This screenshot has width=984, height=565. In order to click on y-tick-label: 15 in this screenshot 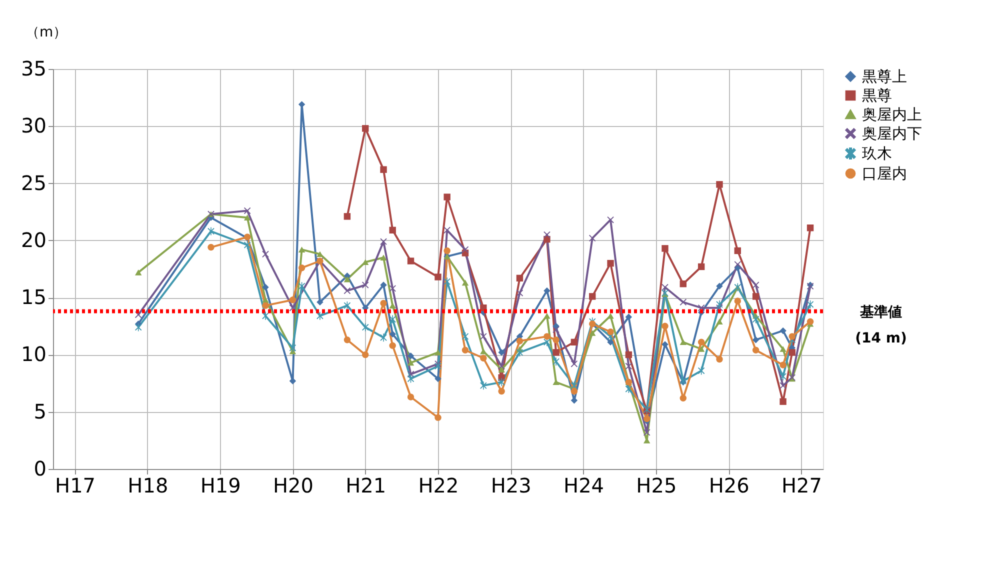, I will do `click(33, 297)`.